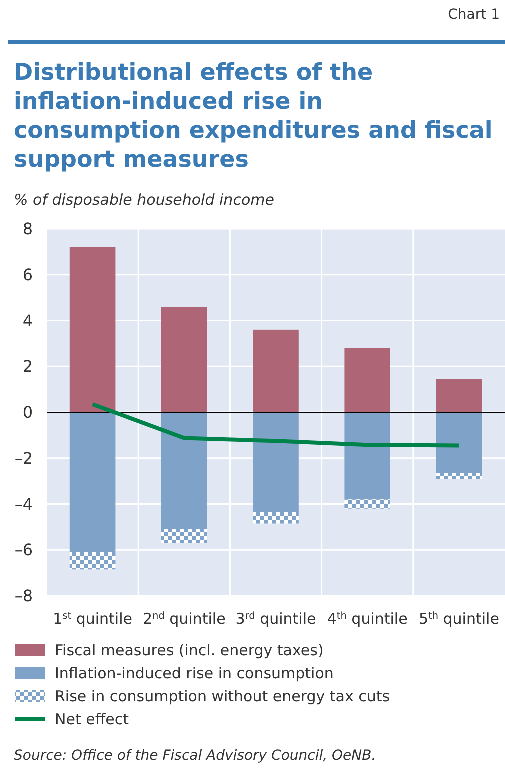 Image resolution: width=505 pixels, height=771 pixels. What do you see at coordinates (253, 116) in the screenshot?
I see `chart-title: Distributional effects of the inflation-induced rise in consumption expenditures and fiscal support measures` at bounding box center [253, 116].